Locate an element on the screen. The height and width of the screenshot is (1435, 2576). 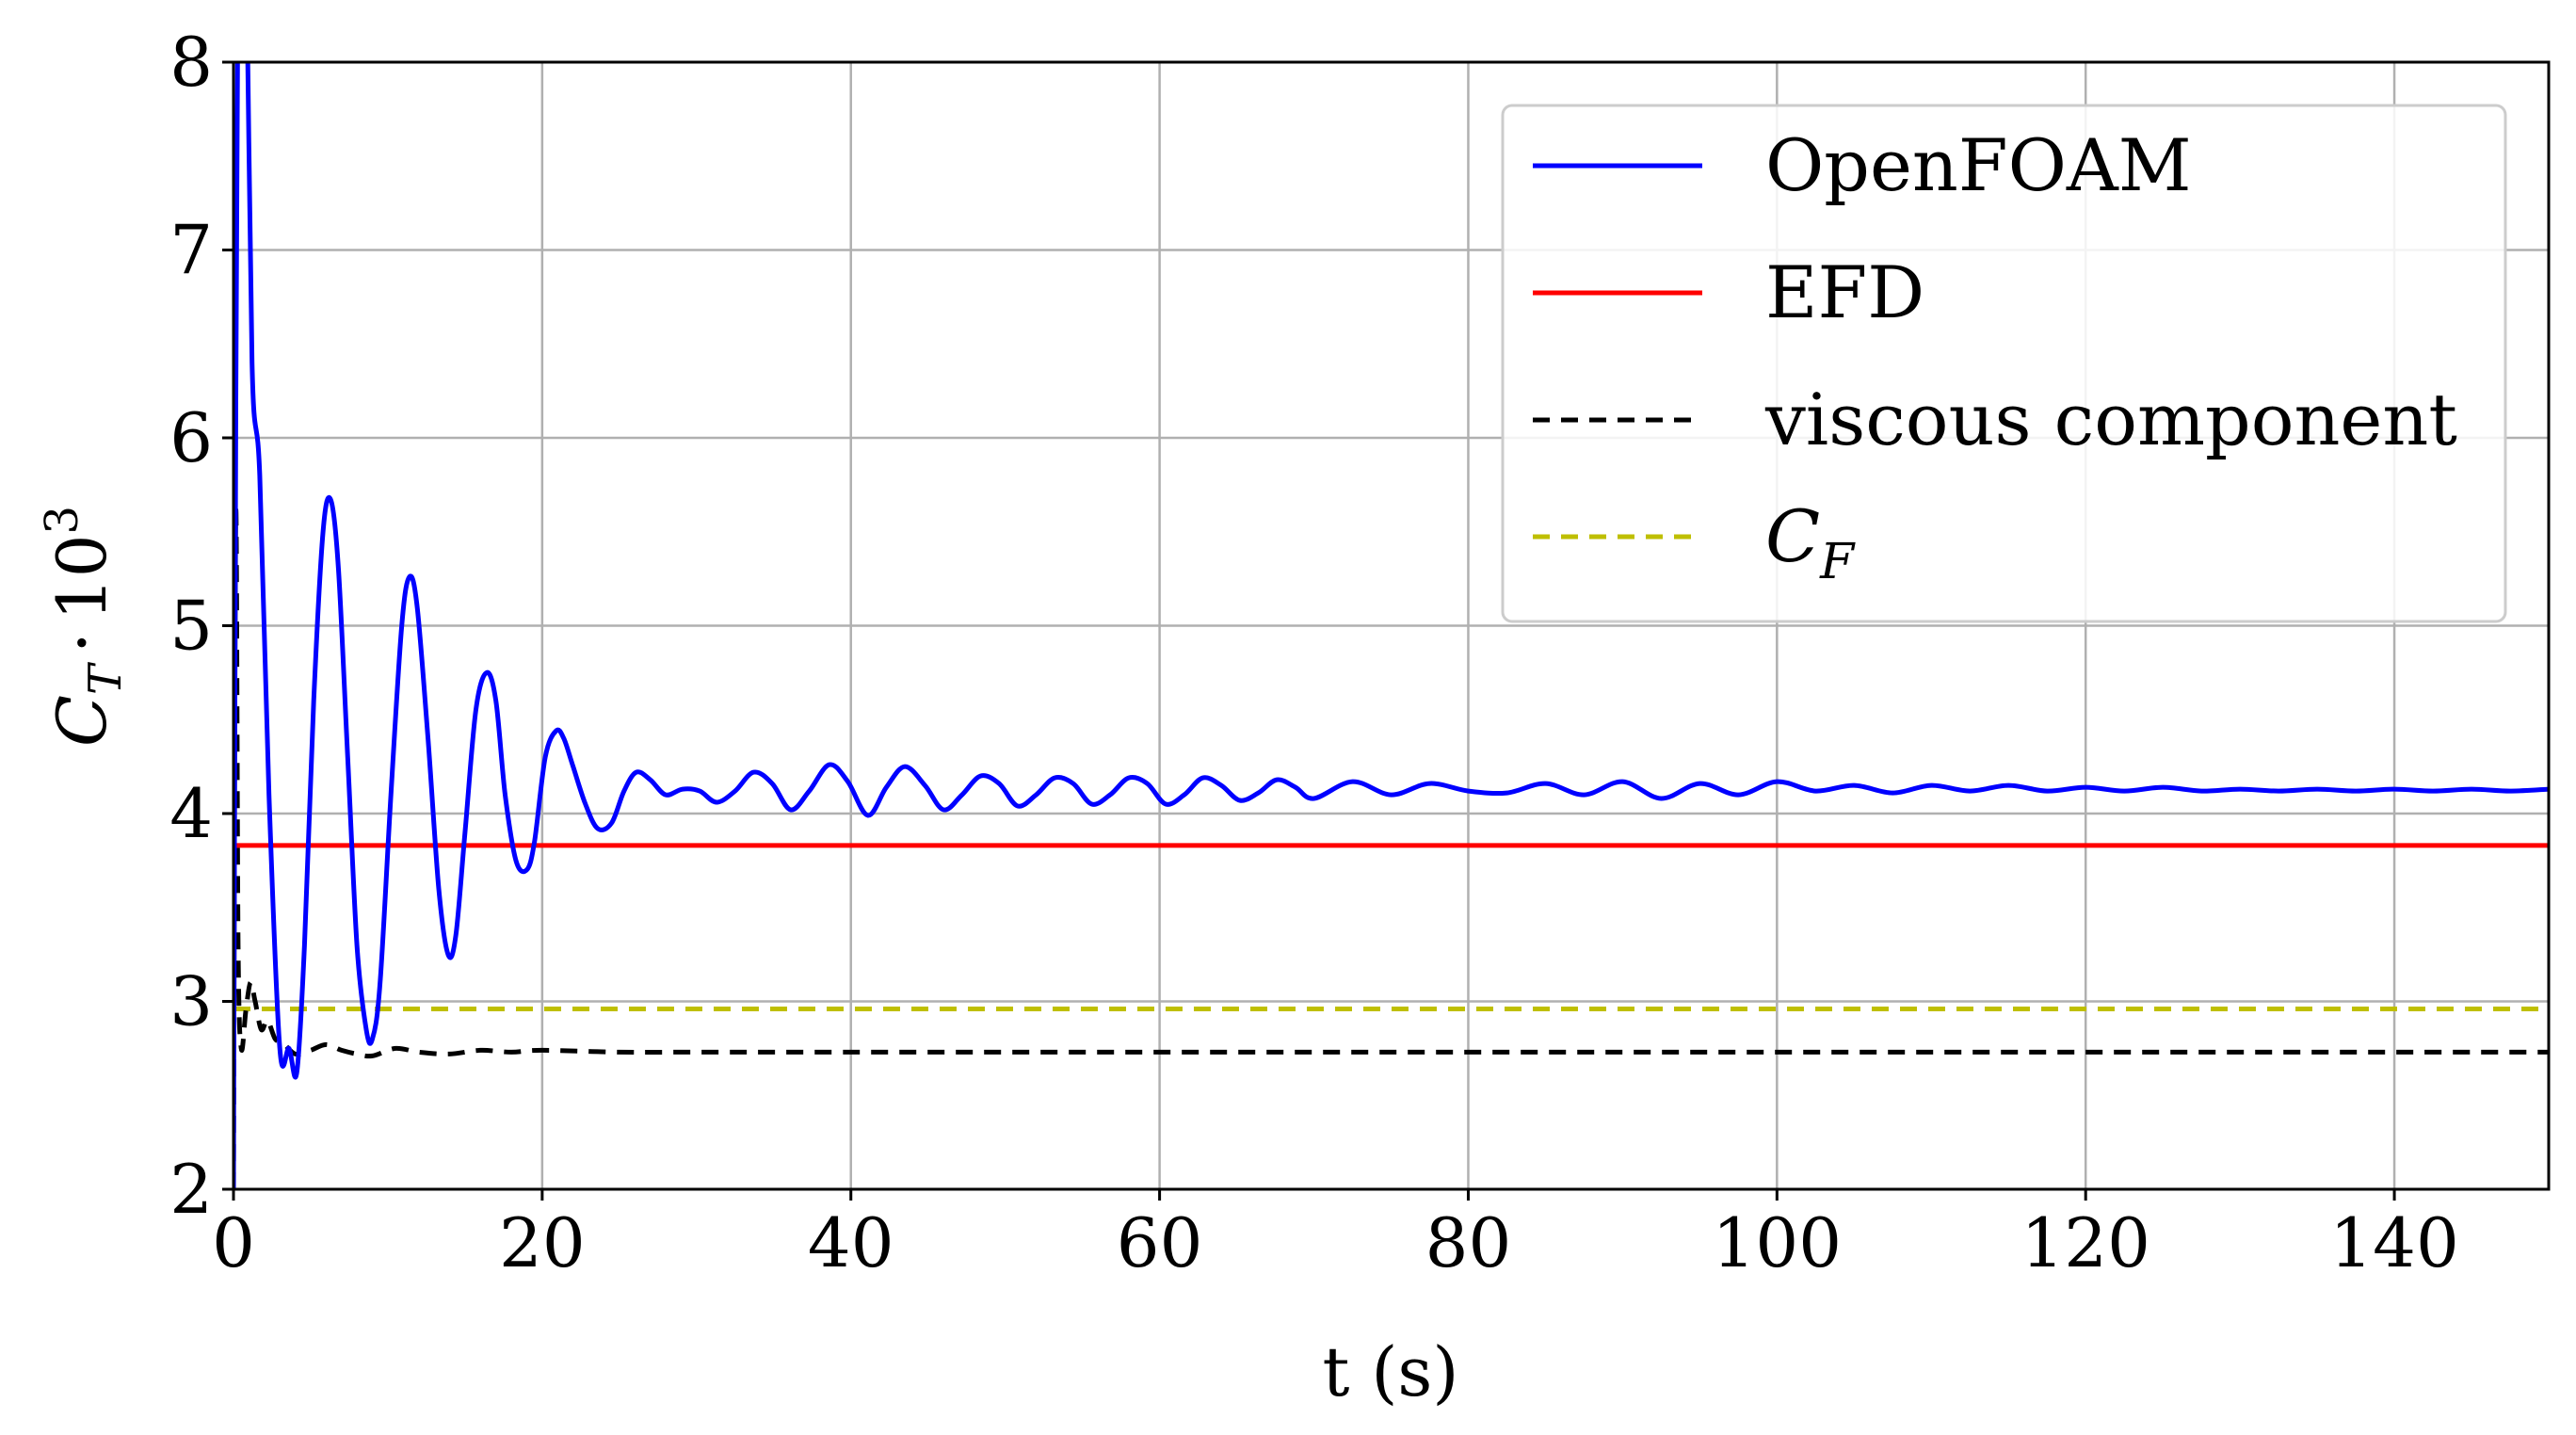
y-axis-label-operator: · is located at coordinates (81, 642).